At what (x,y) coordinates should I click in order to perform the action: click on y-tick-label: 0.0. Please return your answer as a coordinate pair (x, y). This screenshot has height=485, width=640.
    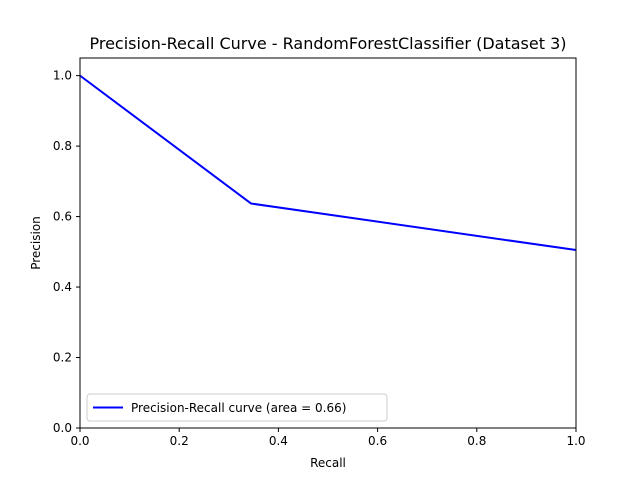
    Looking at the image, I should click on (62, 428).